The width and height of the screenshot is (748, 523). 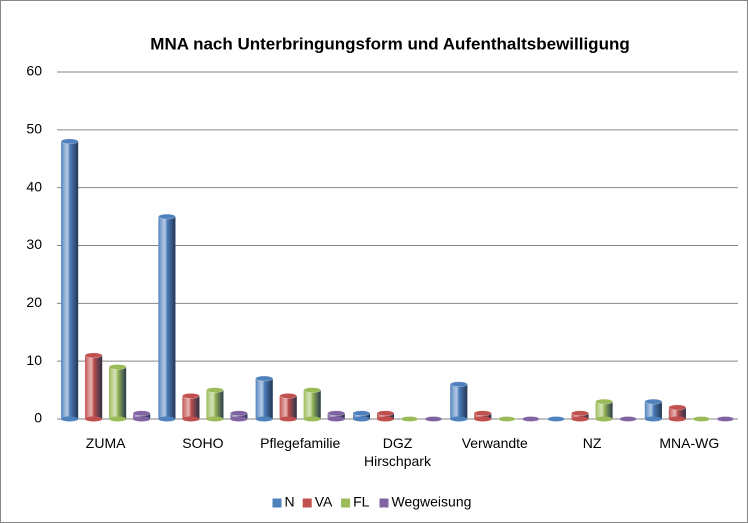 I want to click on y-tick-label: 0, so click(x=38, y=418).